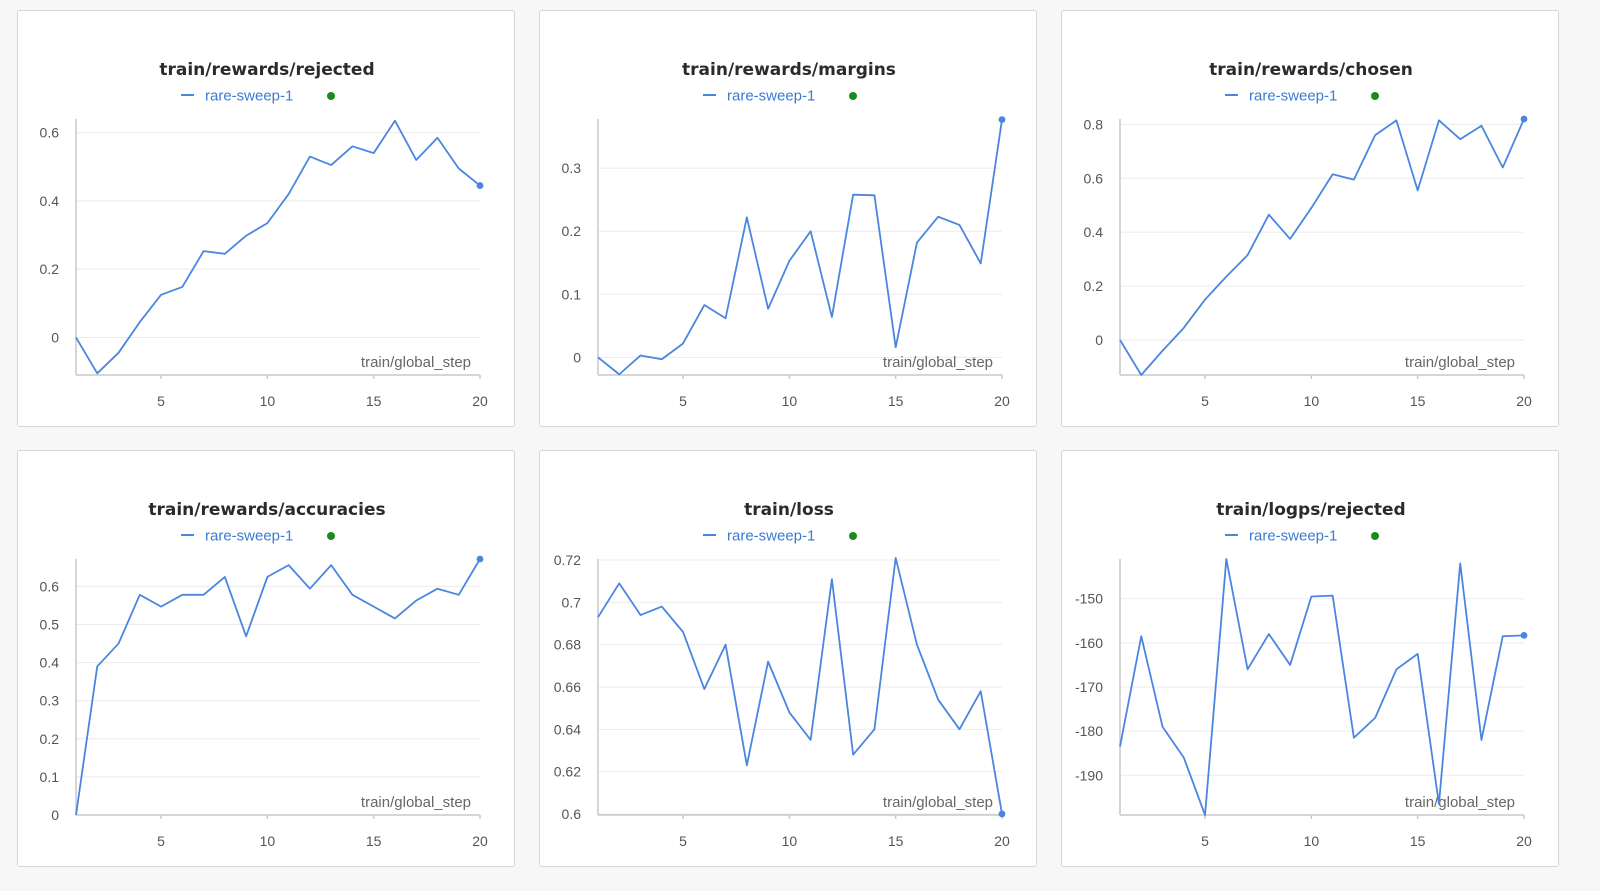  Describe the element at coordinates (1089, 599) in the screenshot. I see `y-tick-label: -150` at that location.